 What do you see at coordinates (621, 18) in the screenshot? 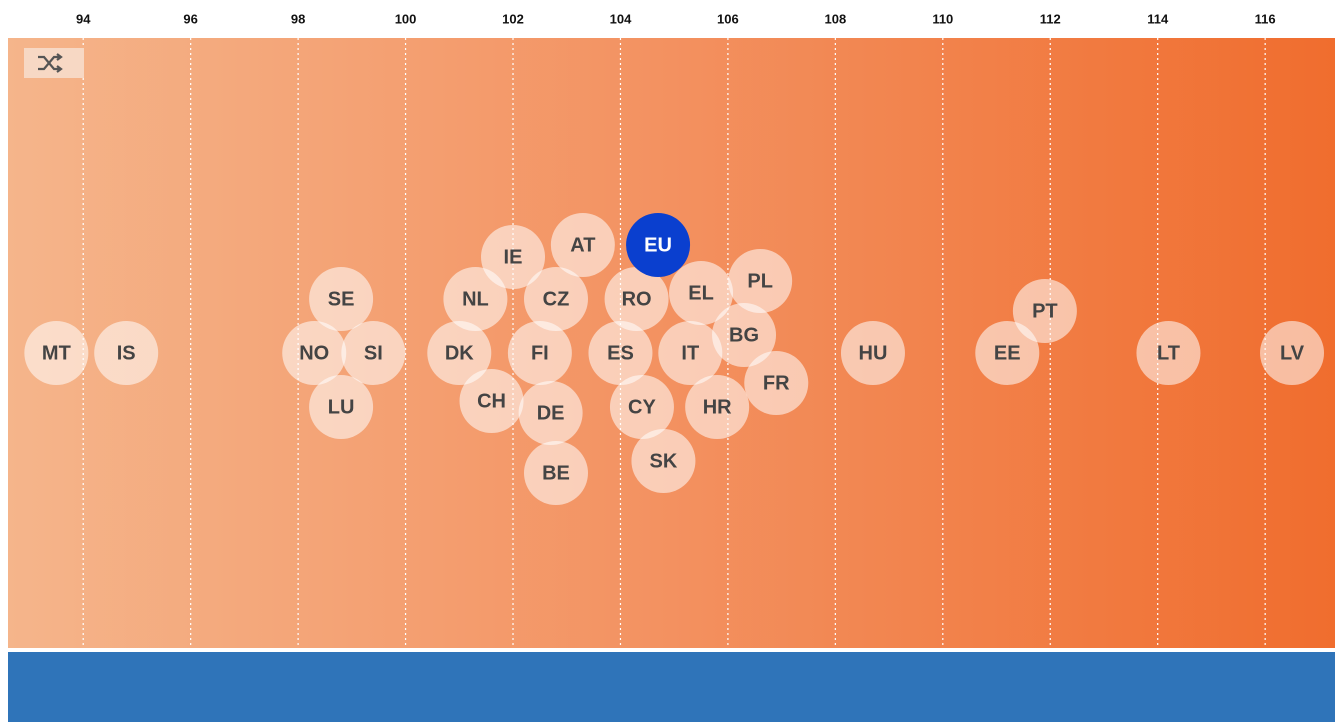
I see `x-tick-label: 104` at bounding box center [621, 18].